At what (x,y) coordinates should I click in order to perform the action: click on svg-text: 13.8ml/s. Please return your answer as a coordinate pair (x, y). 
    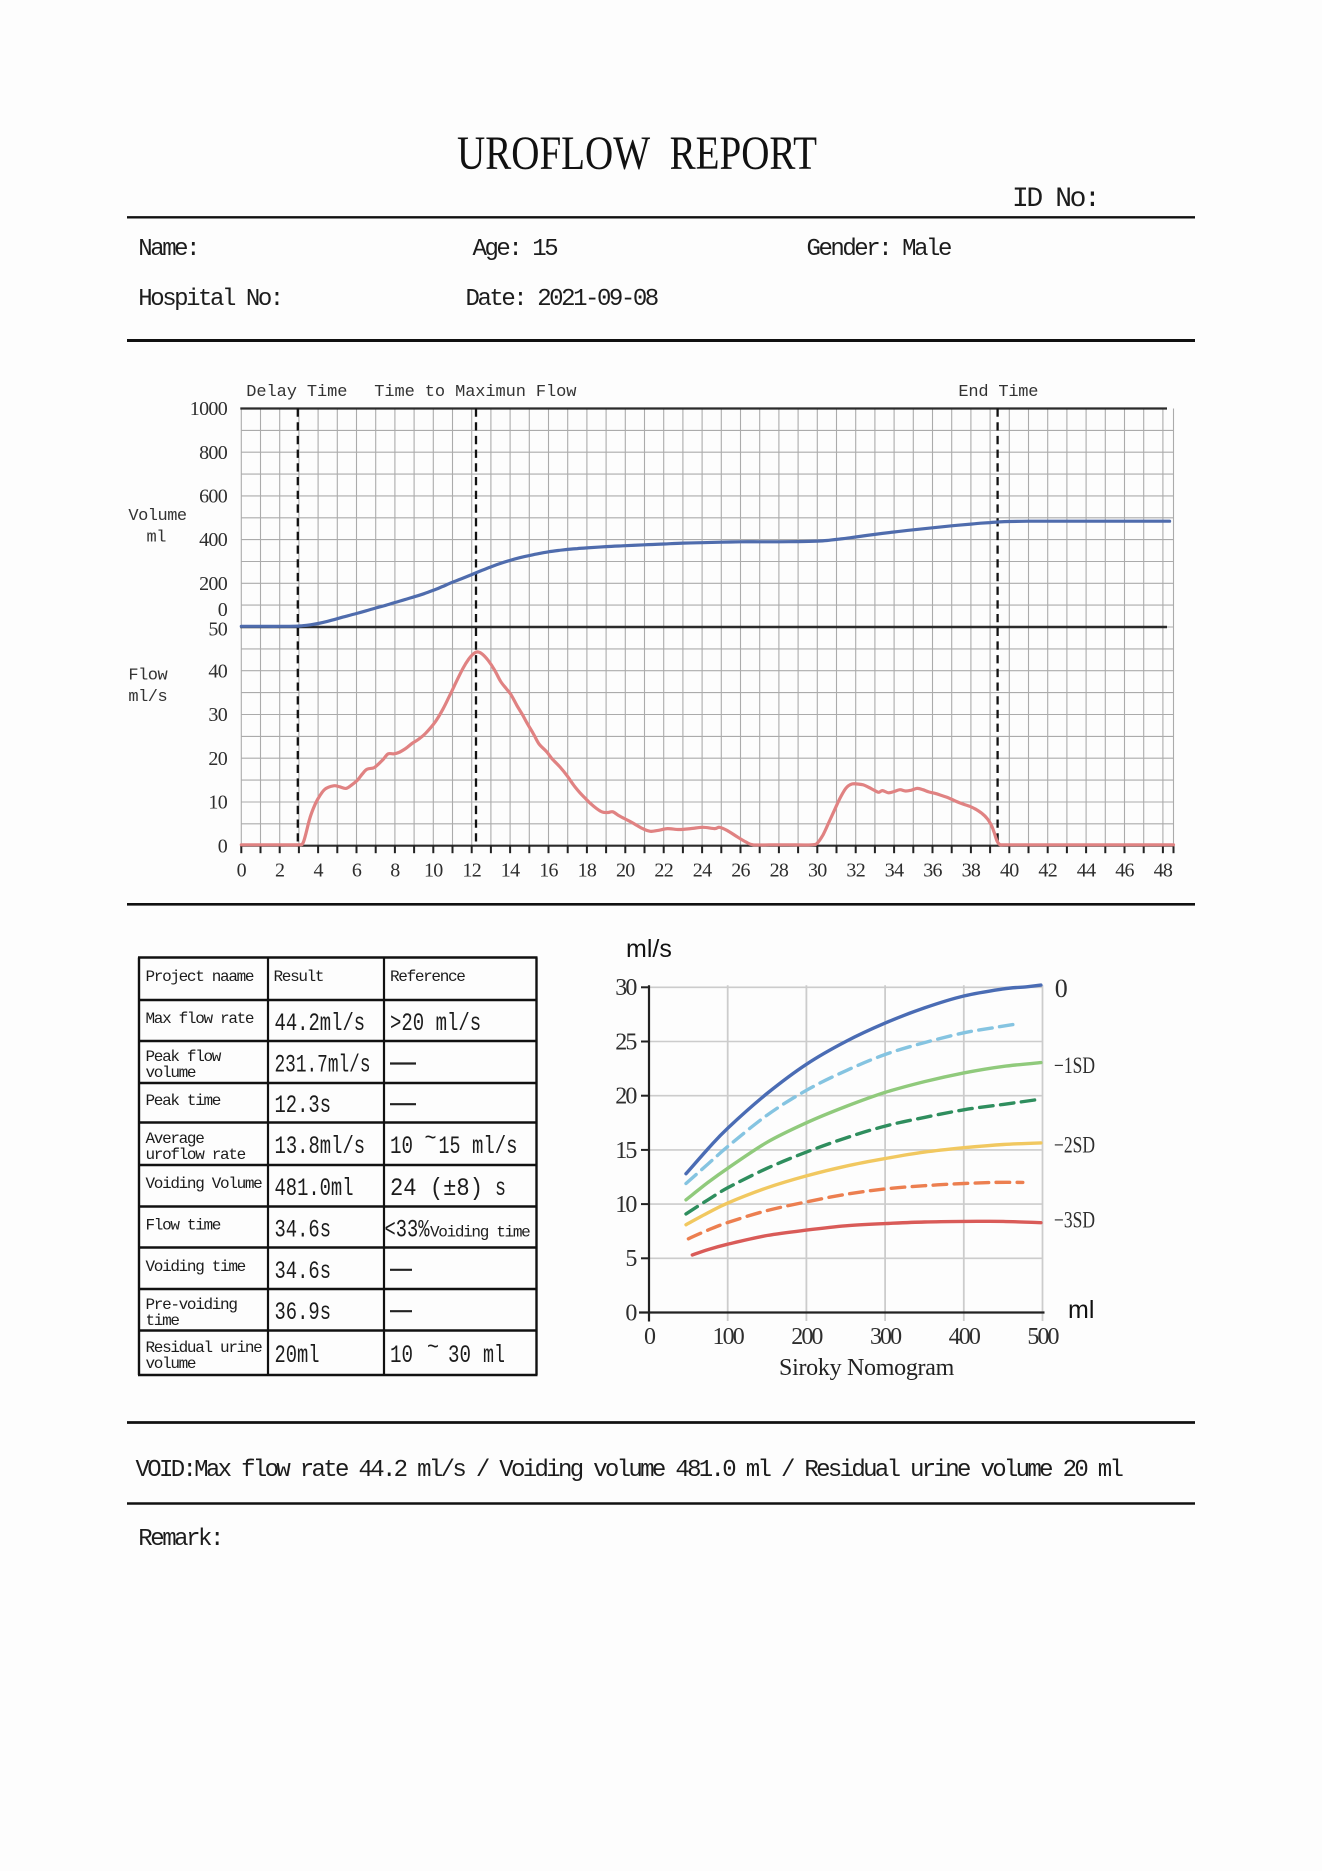
    Looking at the image, I should click on (320, 1146).